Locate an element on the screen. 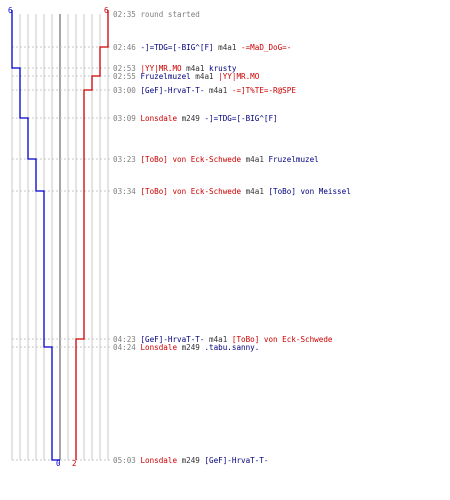  kill-event: 02:35 round started is located at coordinates (156, 14).